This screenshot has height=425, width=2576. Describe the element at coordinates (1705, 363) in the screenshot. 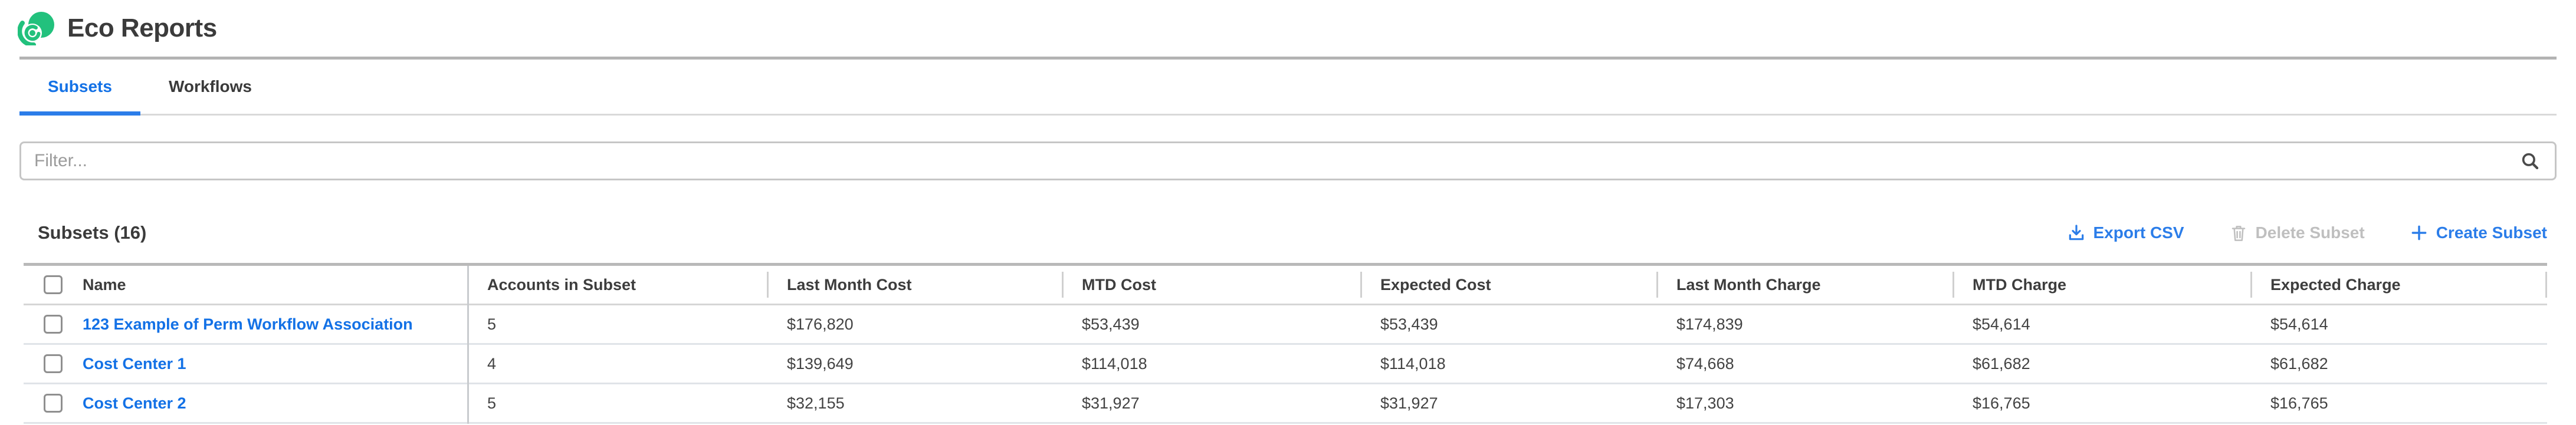

I see `cell-last-month-charge: $74,668` at that location.